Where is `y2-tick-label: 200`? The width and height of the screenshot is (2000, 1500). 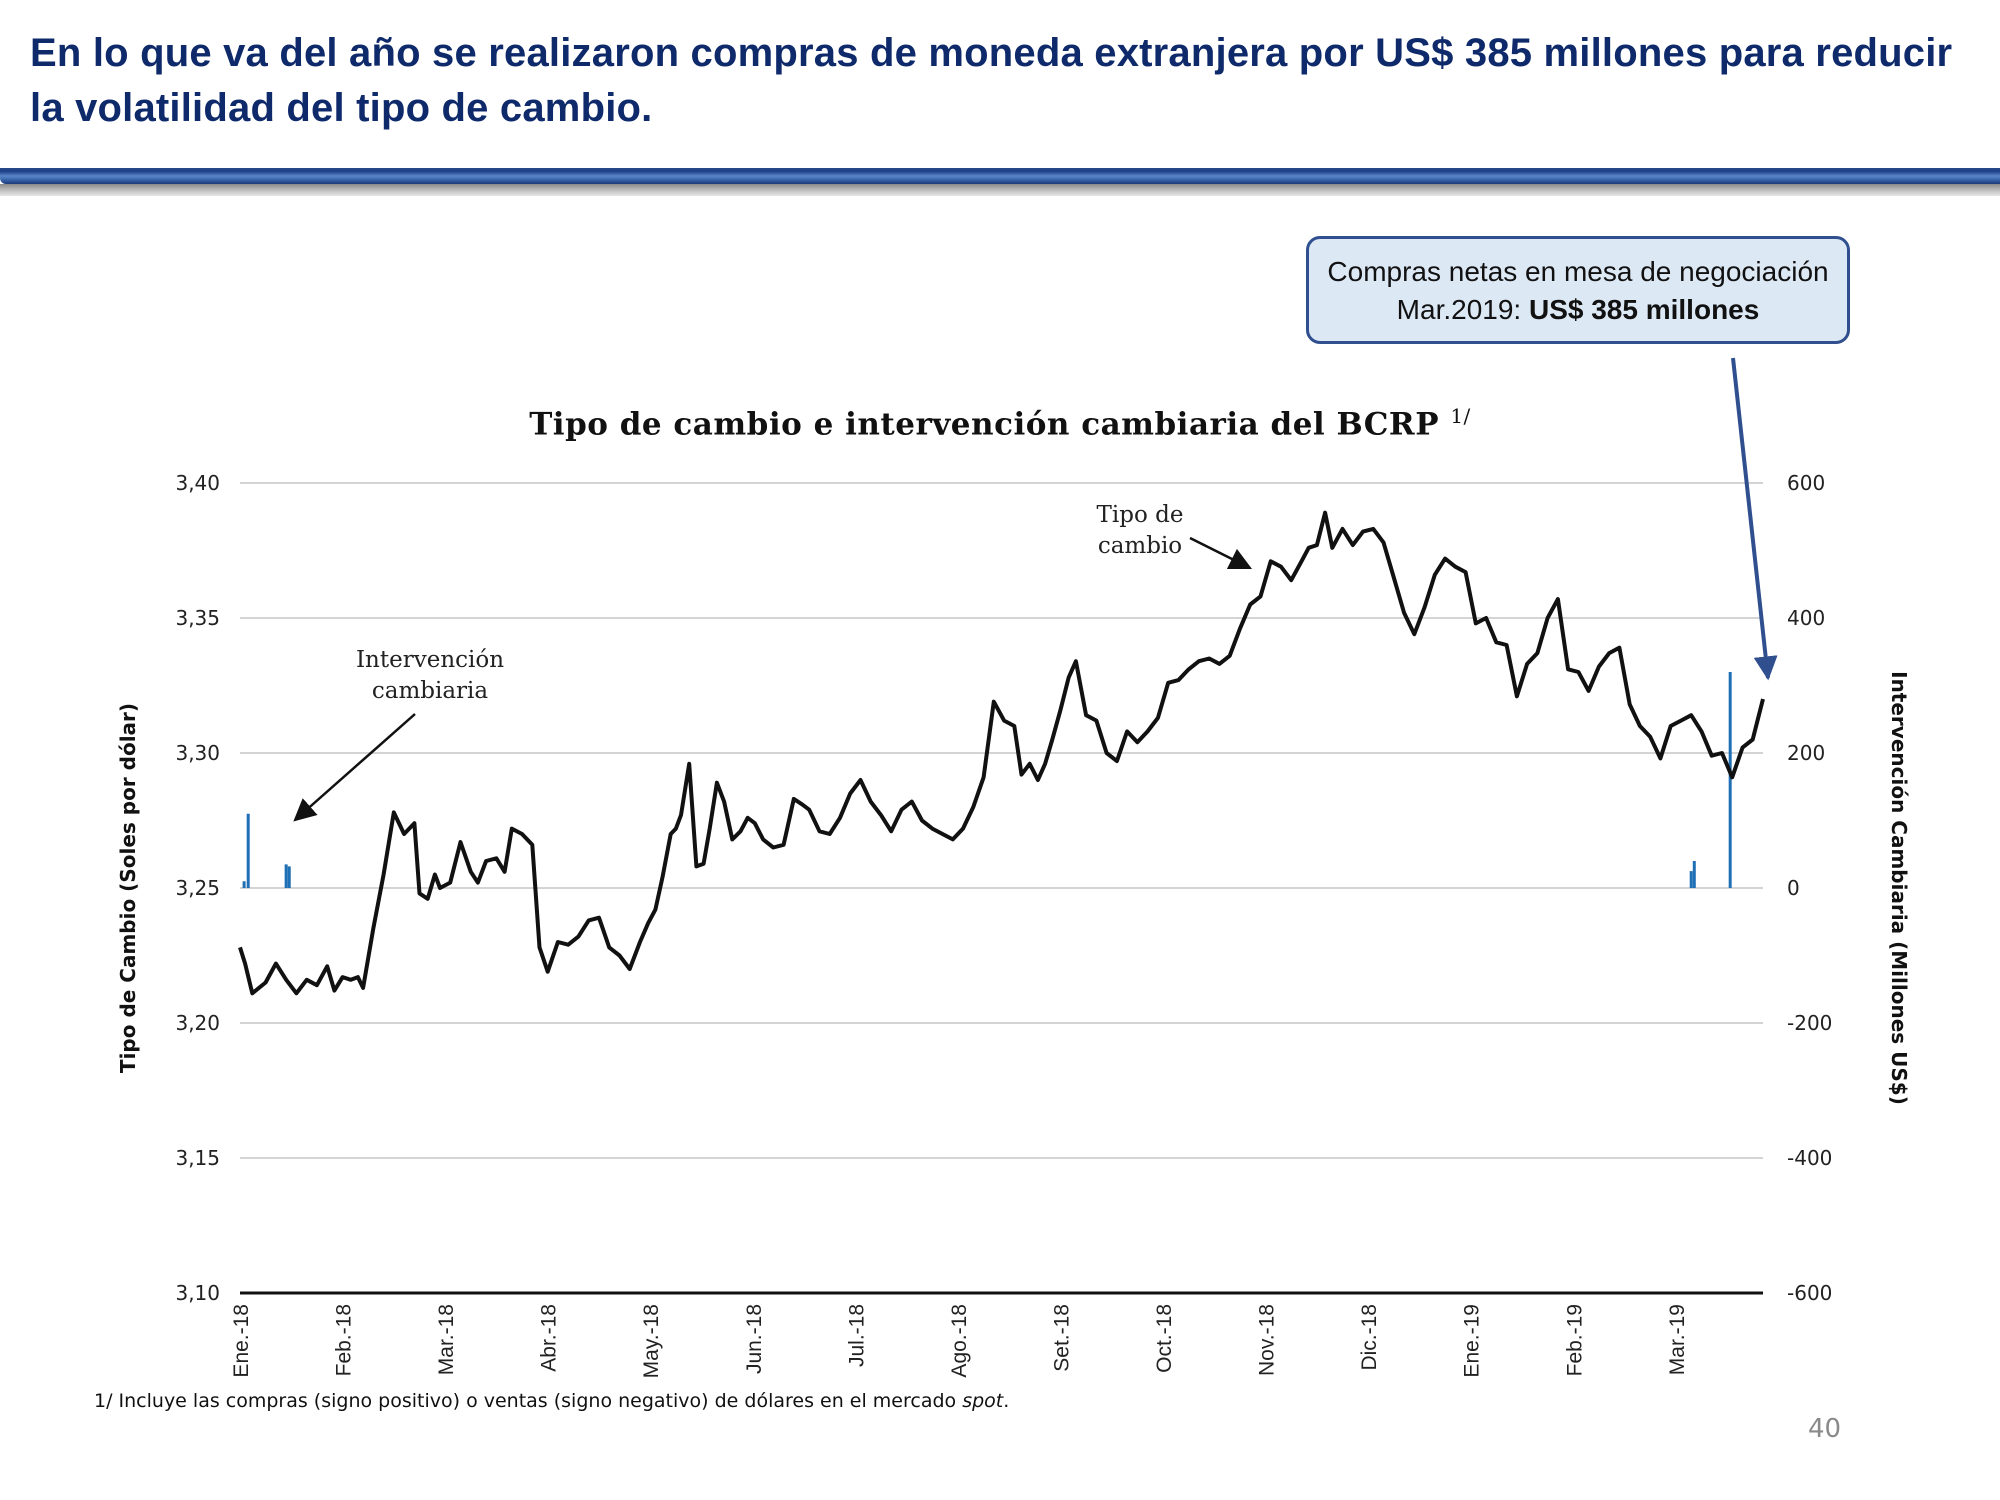
y2-tick-label: 200 is located at coordinates (1806, 753).